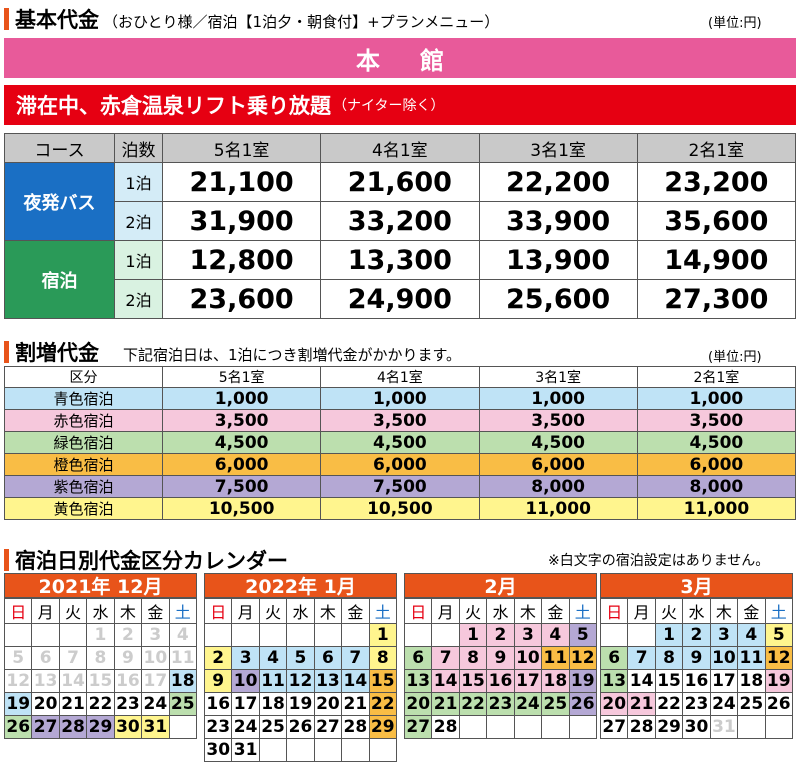 Image resolution: width=800 pixels, height=762 pixels. What do you see at coordinates (751, 704) in the screenshot?
I see `calendar-day: 25` at bounding box center [751, 704].